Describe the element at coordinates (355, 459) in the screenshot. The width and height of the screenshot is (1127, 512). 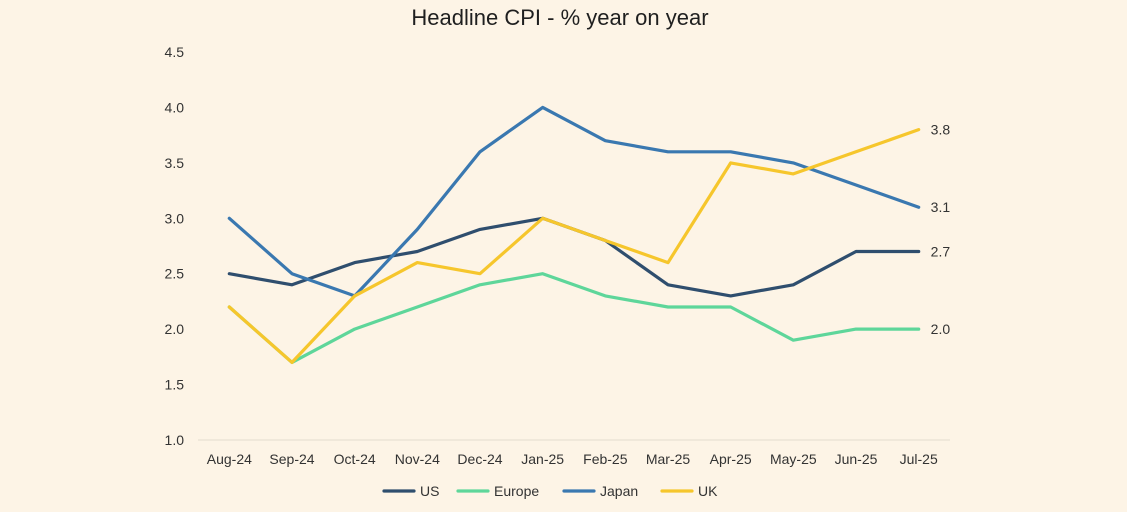
I see `x-tick-label: Oct-24` at that location.